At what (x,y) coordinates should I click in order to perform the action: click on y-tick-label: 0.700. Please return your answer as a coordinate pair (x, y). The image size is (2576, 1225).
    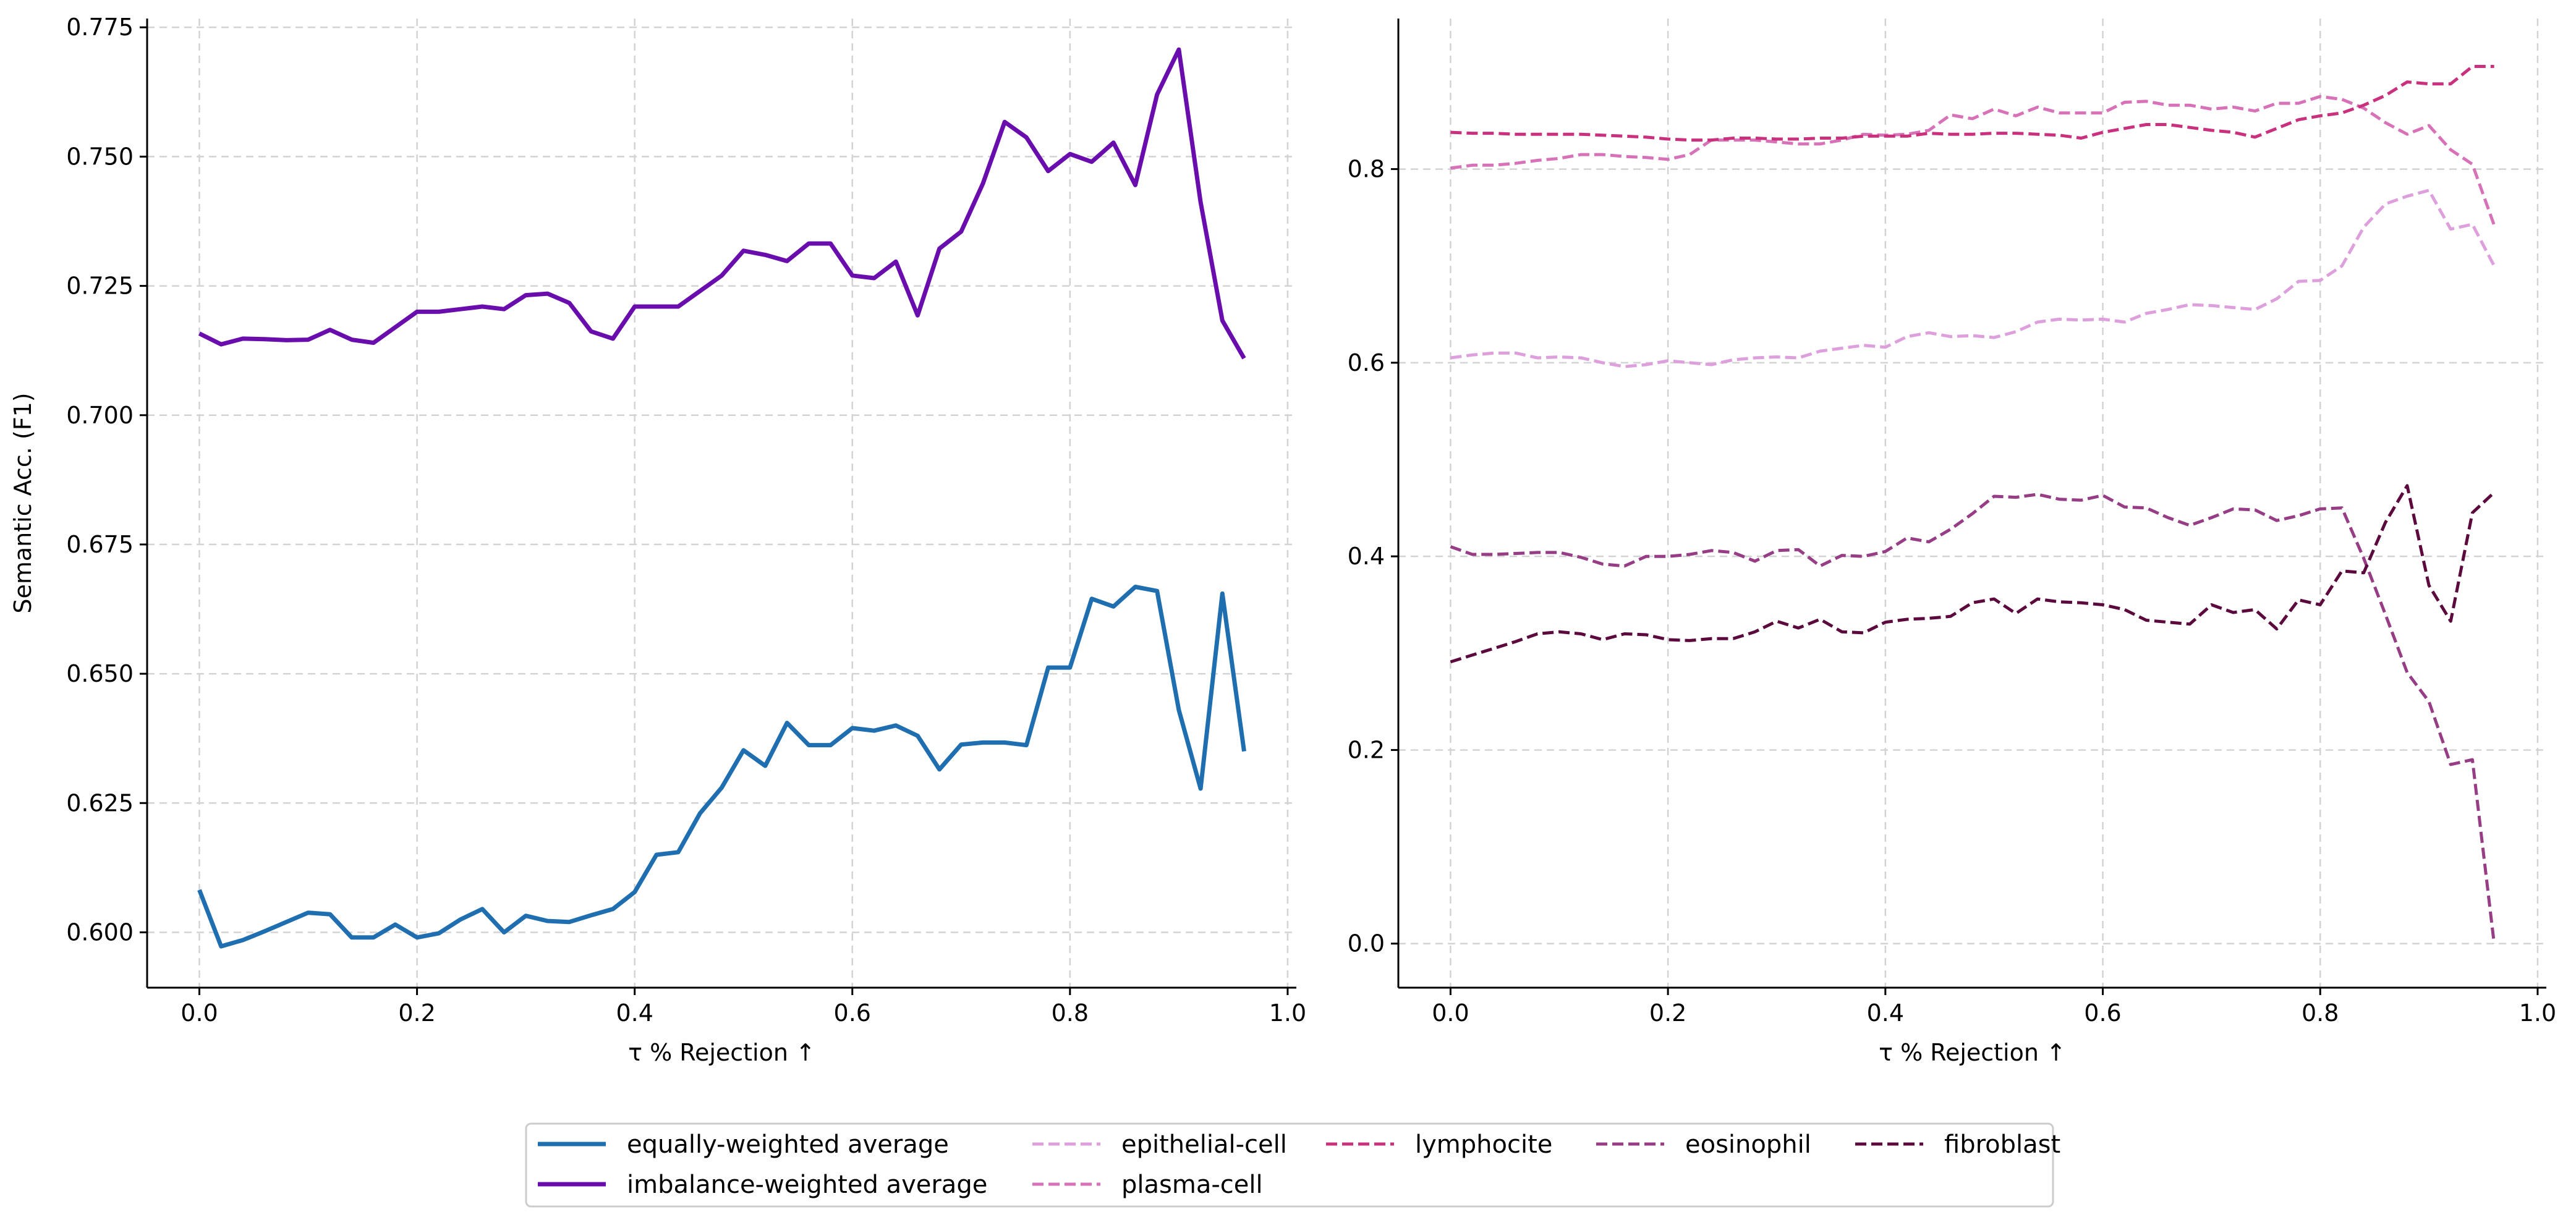
    Looking at the image, I should click on (100, 415).